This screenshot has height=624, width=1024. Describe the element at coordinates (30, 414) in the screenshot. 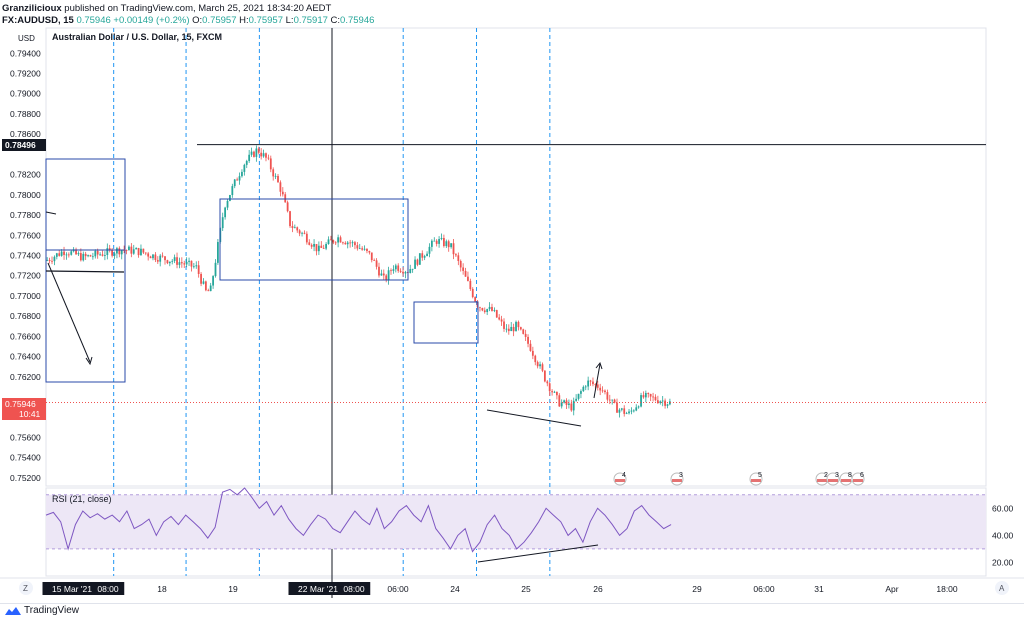

I see `countdown-text: 10:41` at that location.